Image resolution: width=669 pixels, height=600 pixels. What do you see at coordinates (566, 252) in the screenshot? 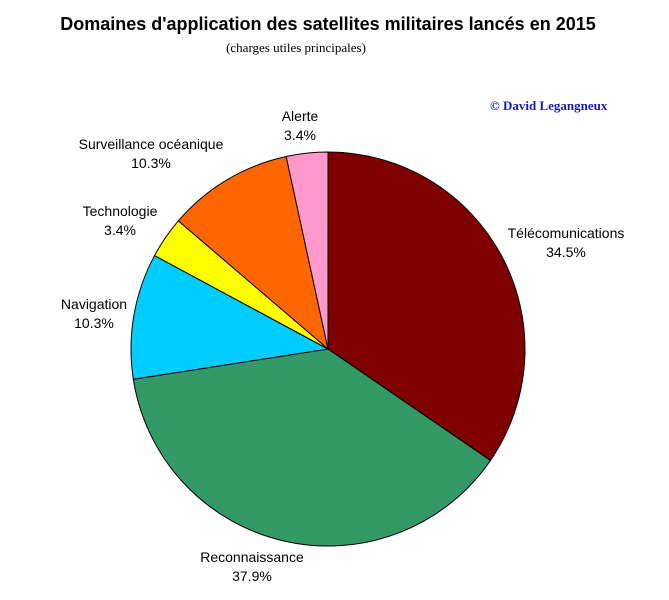
I see `slice-percent-0: 34.5%` at bounding box center [566, 252].